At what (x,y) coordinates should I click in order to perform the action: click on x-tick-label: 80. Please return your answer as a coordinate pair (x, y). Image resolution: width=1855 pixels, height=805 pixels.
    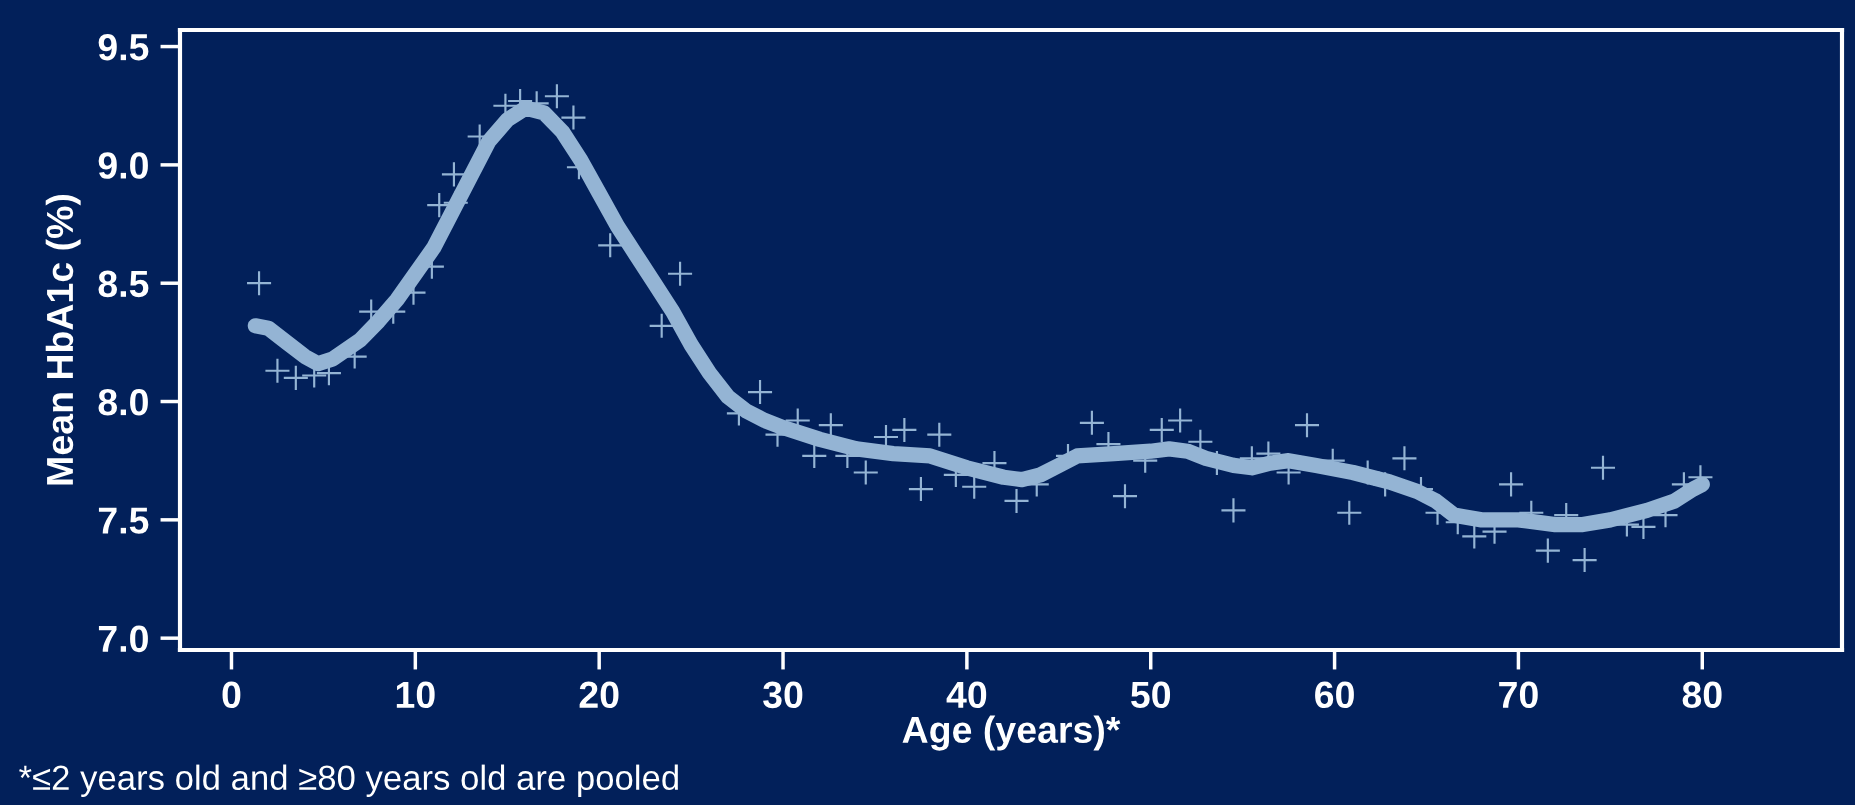
    Looking at the image, I should click on (1702, 695).